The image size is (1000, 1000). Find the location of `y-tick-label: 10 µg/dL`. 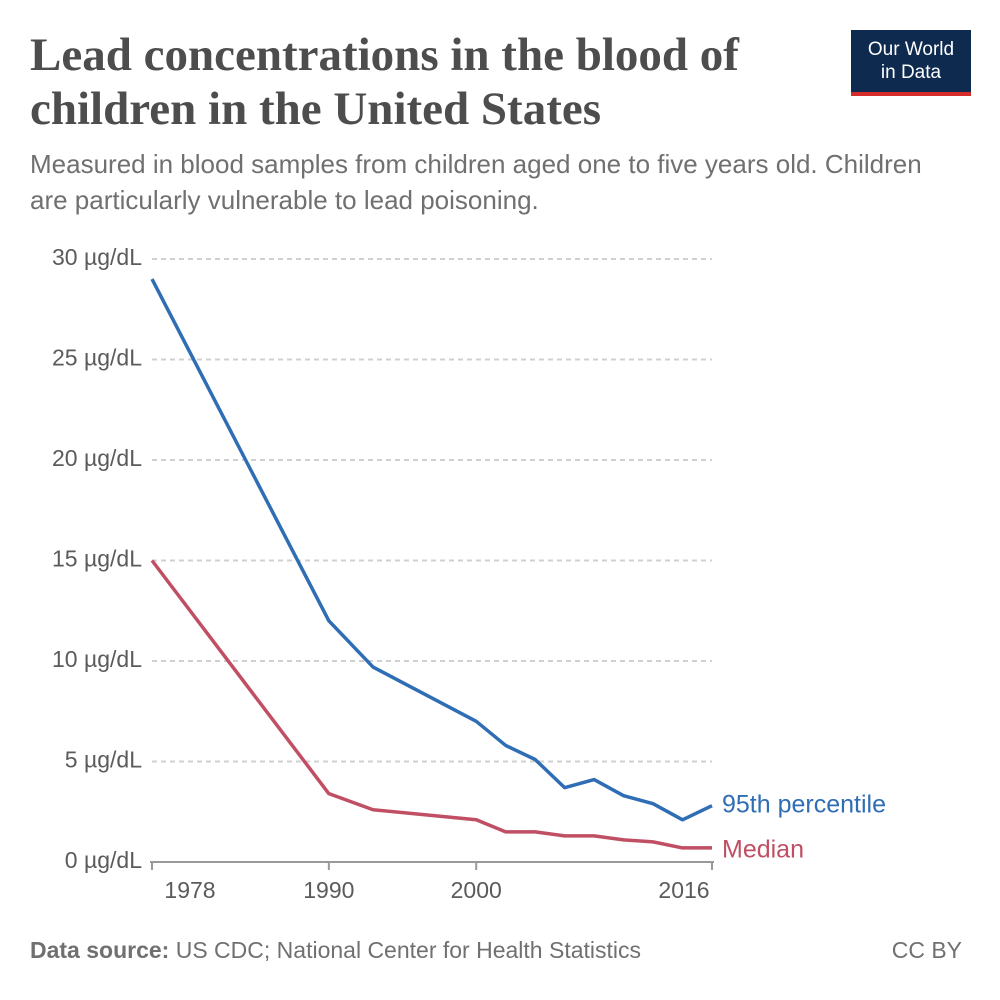

y-tick-label: 10 µg/dL is located at coordinates (97, 659).